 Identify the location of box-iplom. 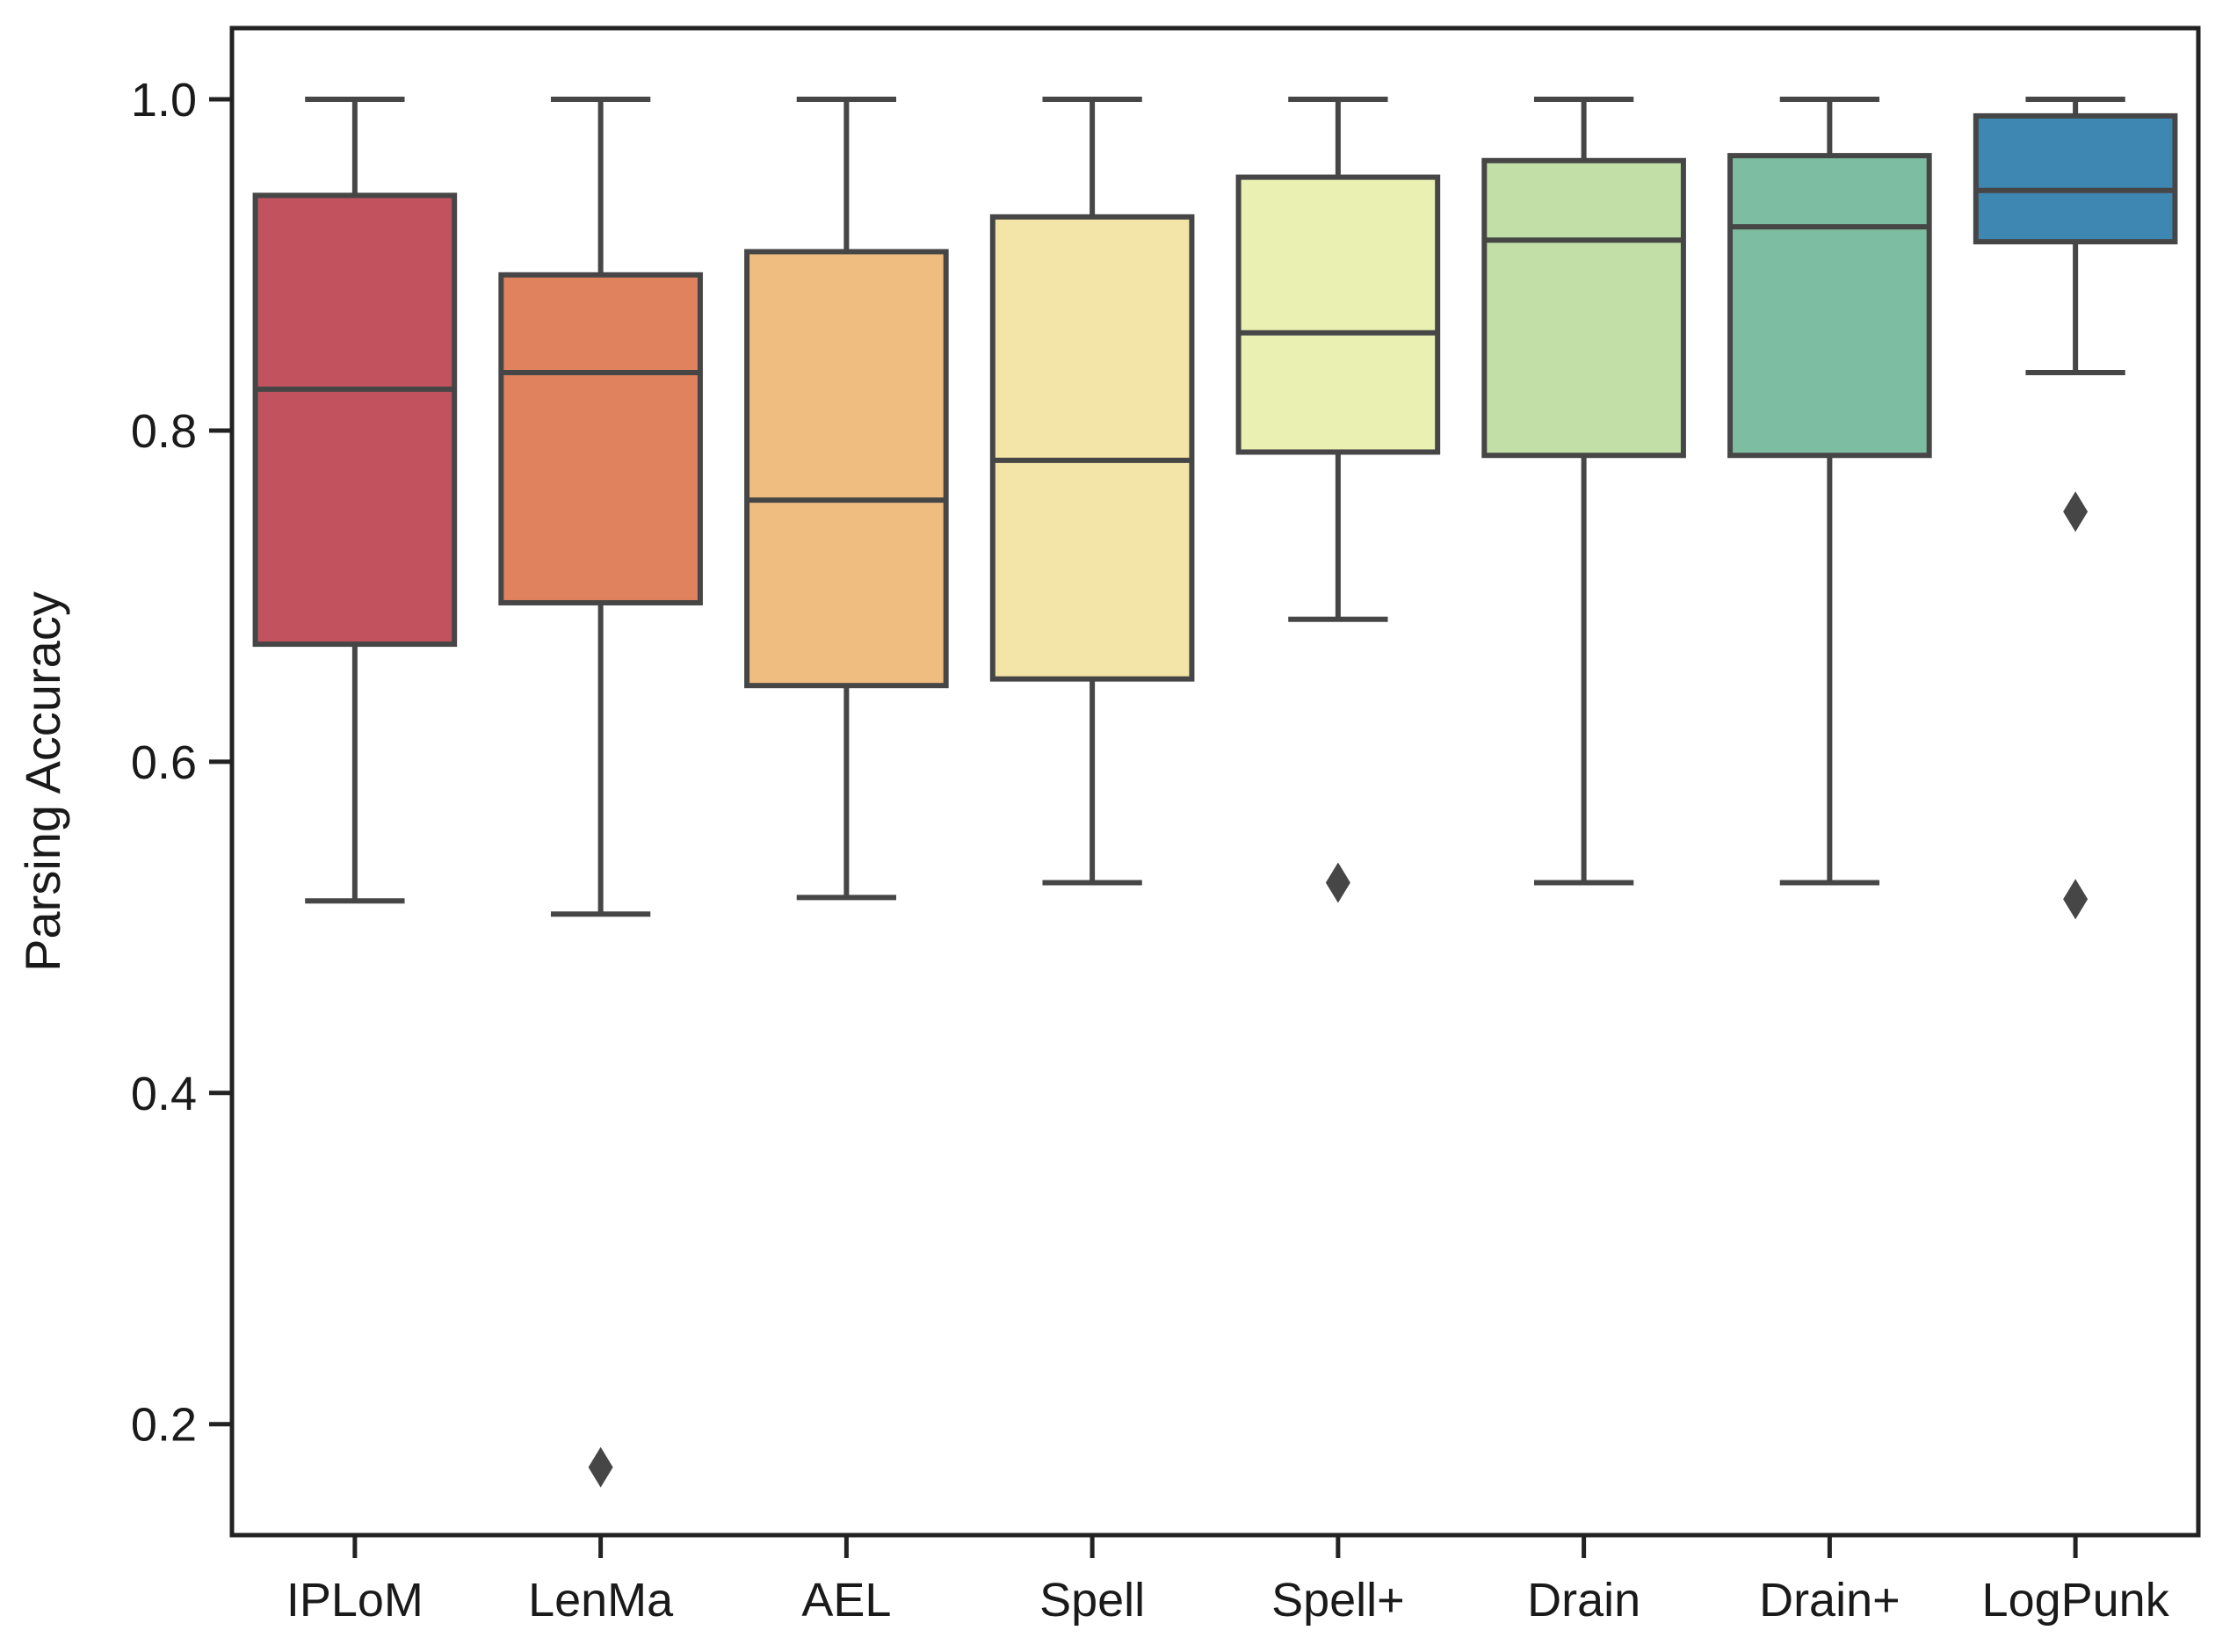
(355, 501).